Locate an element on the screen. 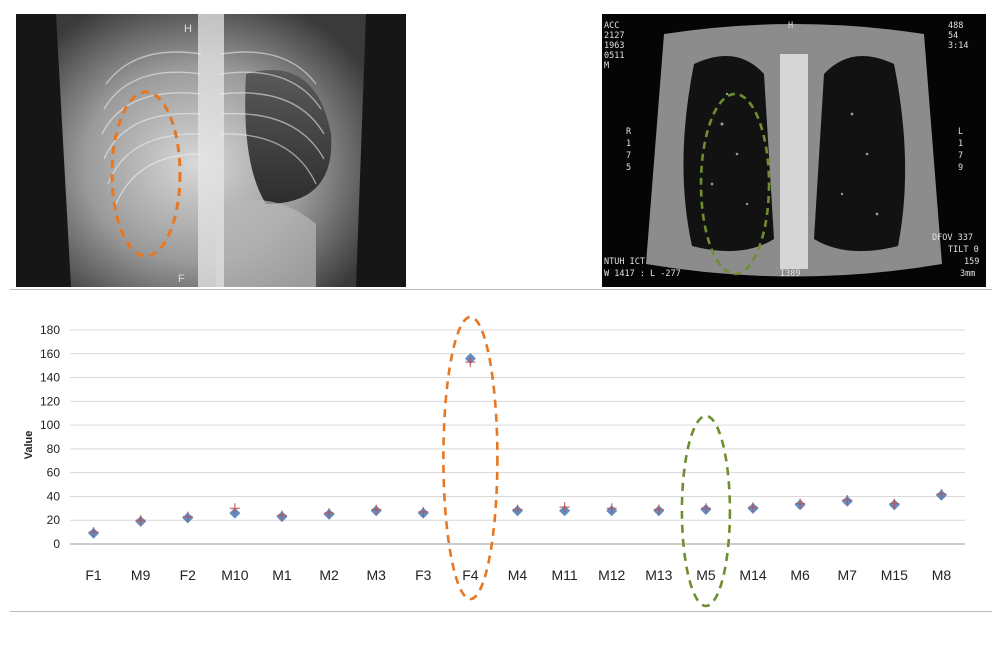  point-plus-f2 is located at coordinates (187, 516).